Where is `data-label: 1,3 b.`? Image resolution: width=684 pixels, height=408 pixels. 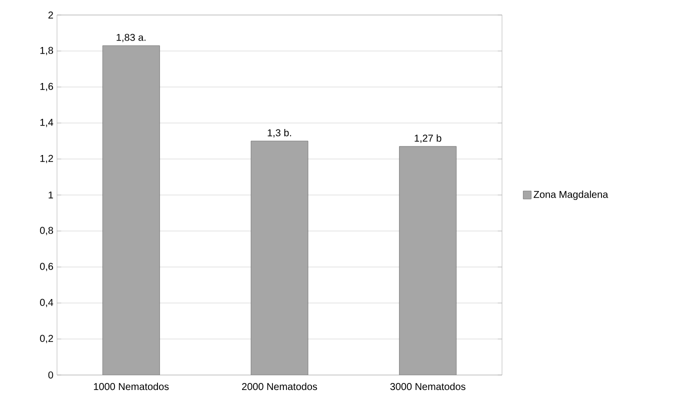 data-label: 1,3 b. is located at coordinates (280, 133).